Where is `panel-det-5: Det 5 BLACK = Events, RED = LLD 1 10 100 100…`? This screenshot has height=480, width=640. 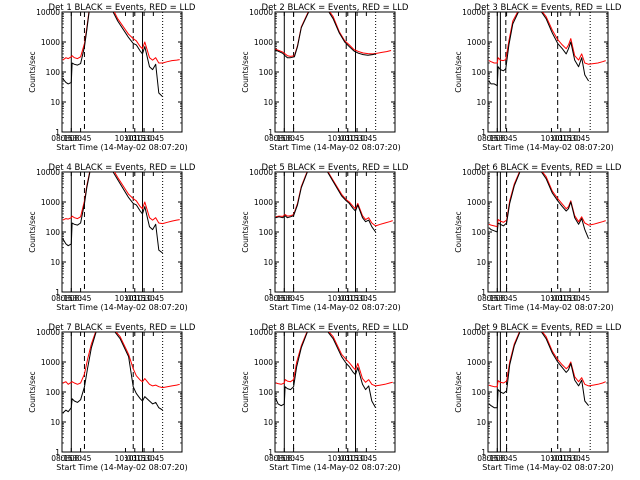 panel-det-5: Det 5 BLACK = Events, RED = LLD 1 10 100 100… is located at coordinates (325, 237).